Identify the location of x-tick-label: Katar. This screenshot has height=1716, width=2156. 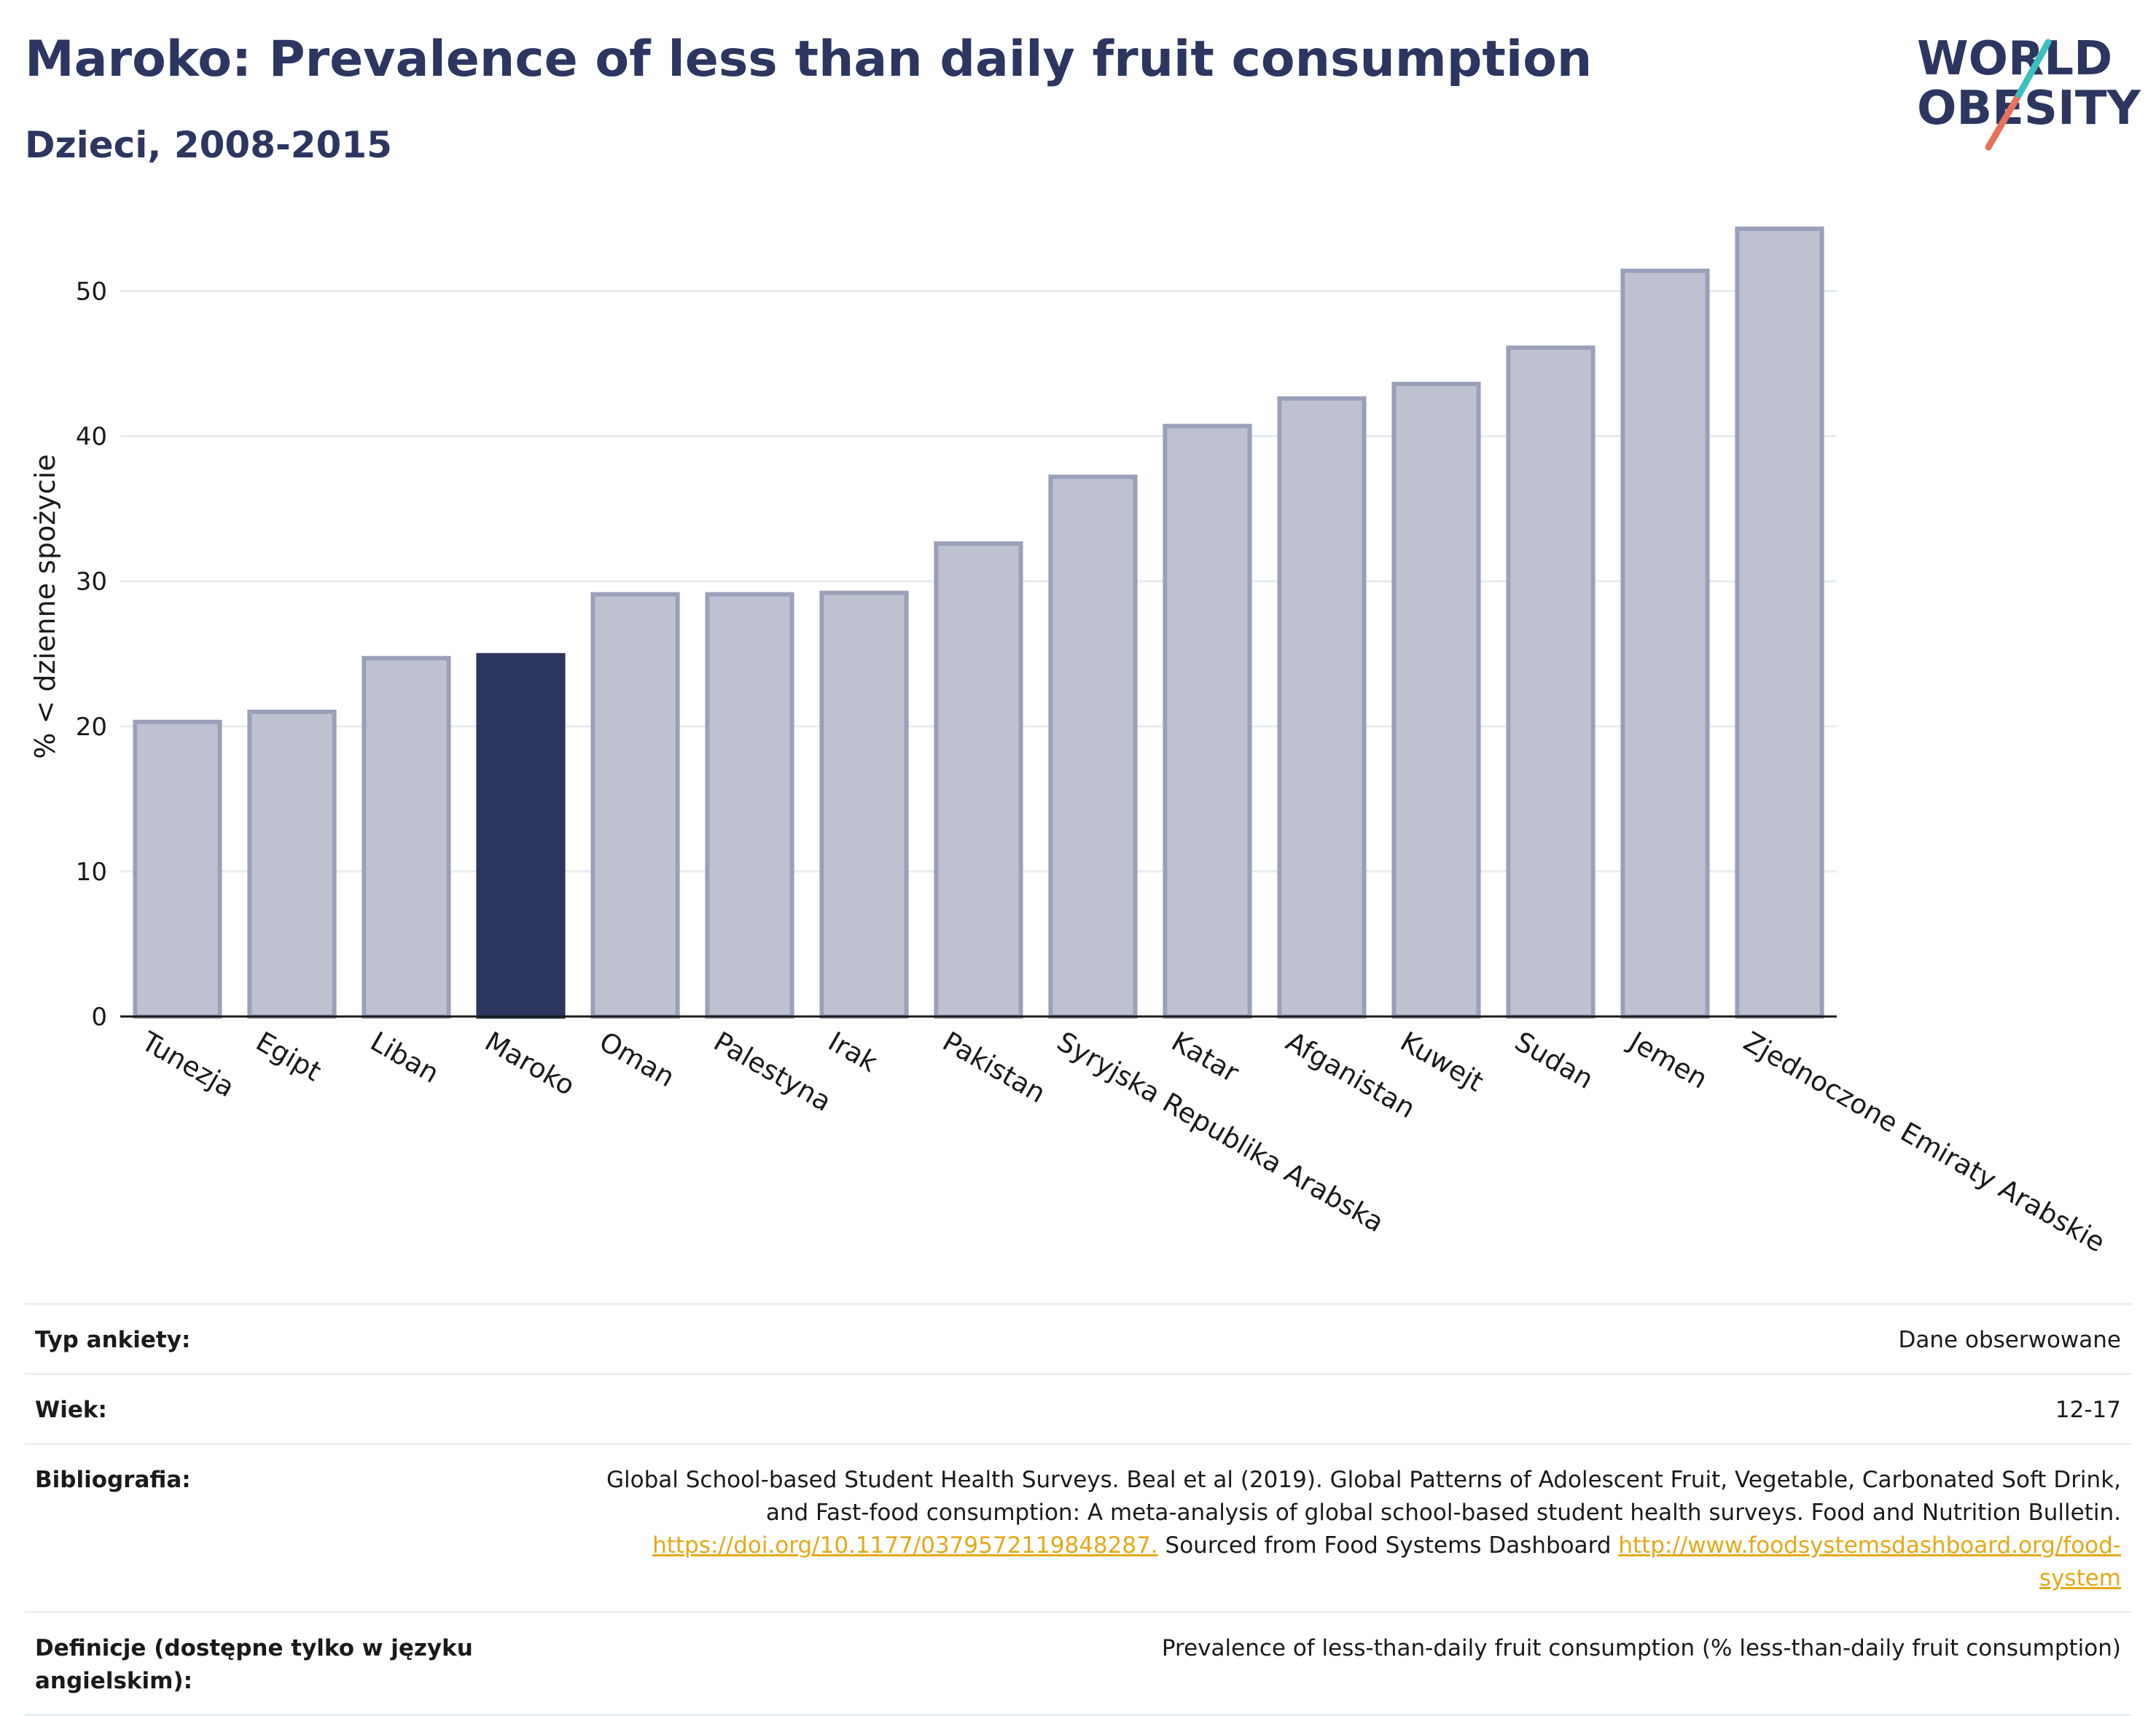
(1205, 1057).